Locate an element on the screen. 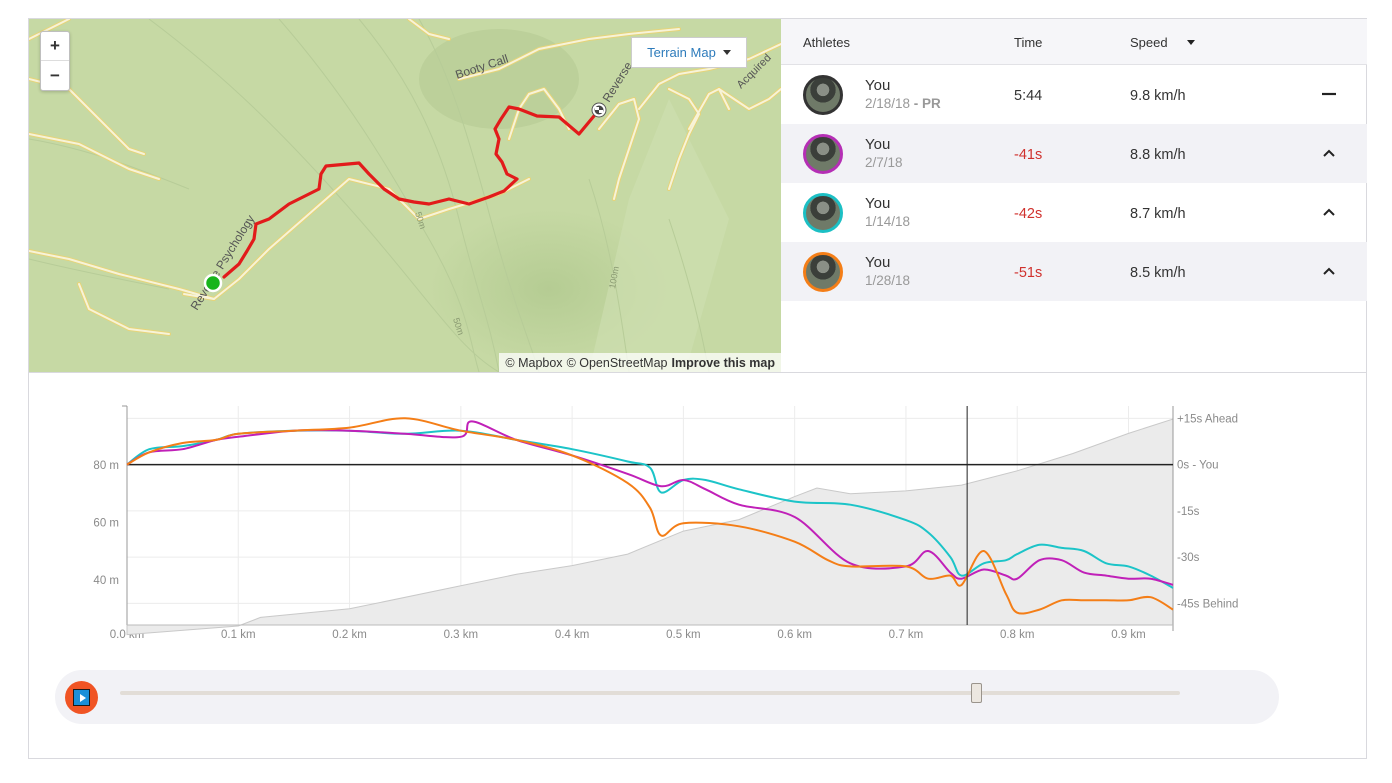 The width and height of the screenshot is (1392, 783). effort-time: -42s is located at coordinates (1028, 214).